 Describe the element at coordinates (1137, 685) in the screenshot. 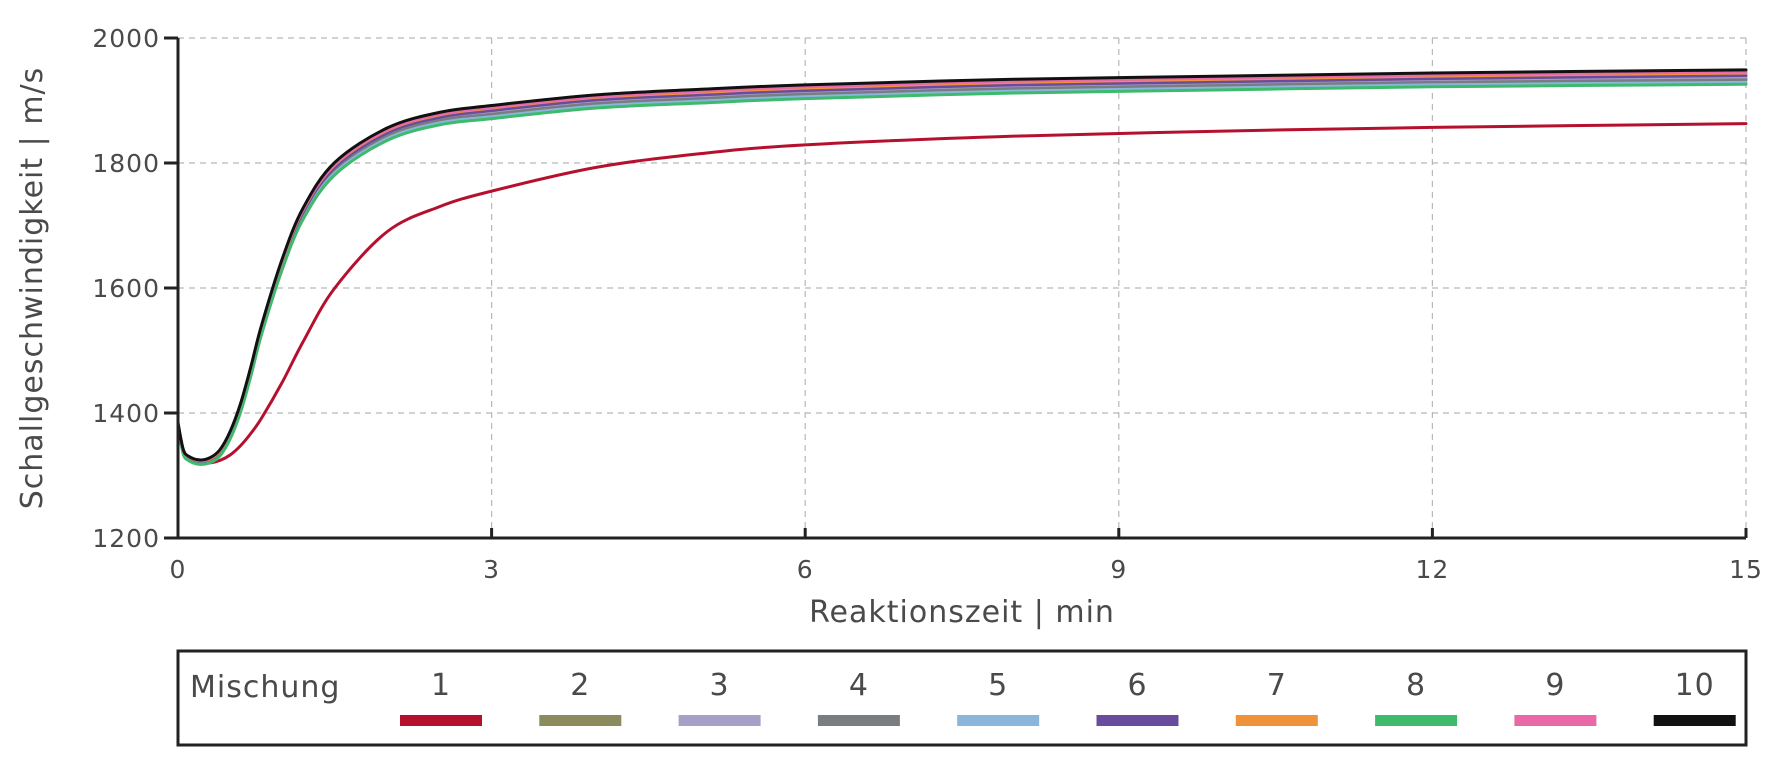

I see `legend-label: 6` at that location.